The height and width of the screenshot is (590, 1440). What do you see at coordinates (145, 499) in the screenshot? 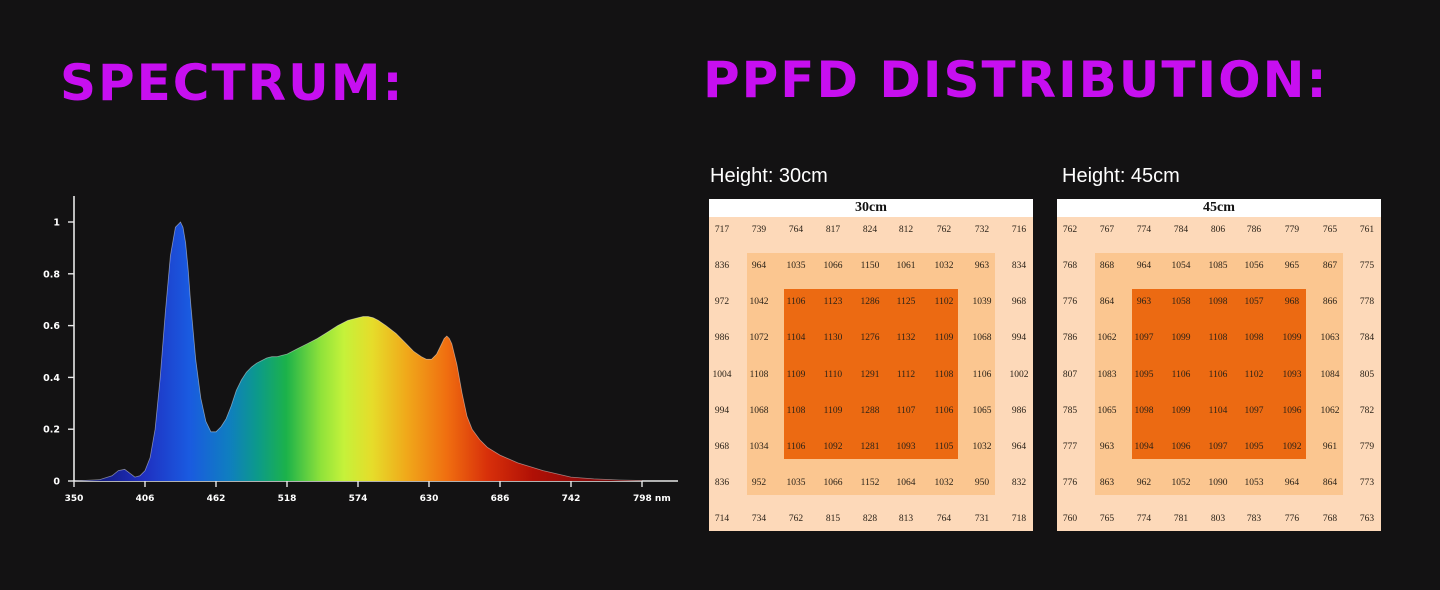
I see `x-tick-label: 406` at bounding box center [145, 499].